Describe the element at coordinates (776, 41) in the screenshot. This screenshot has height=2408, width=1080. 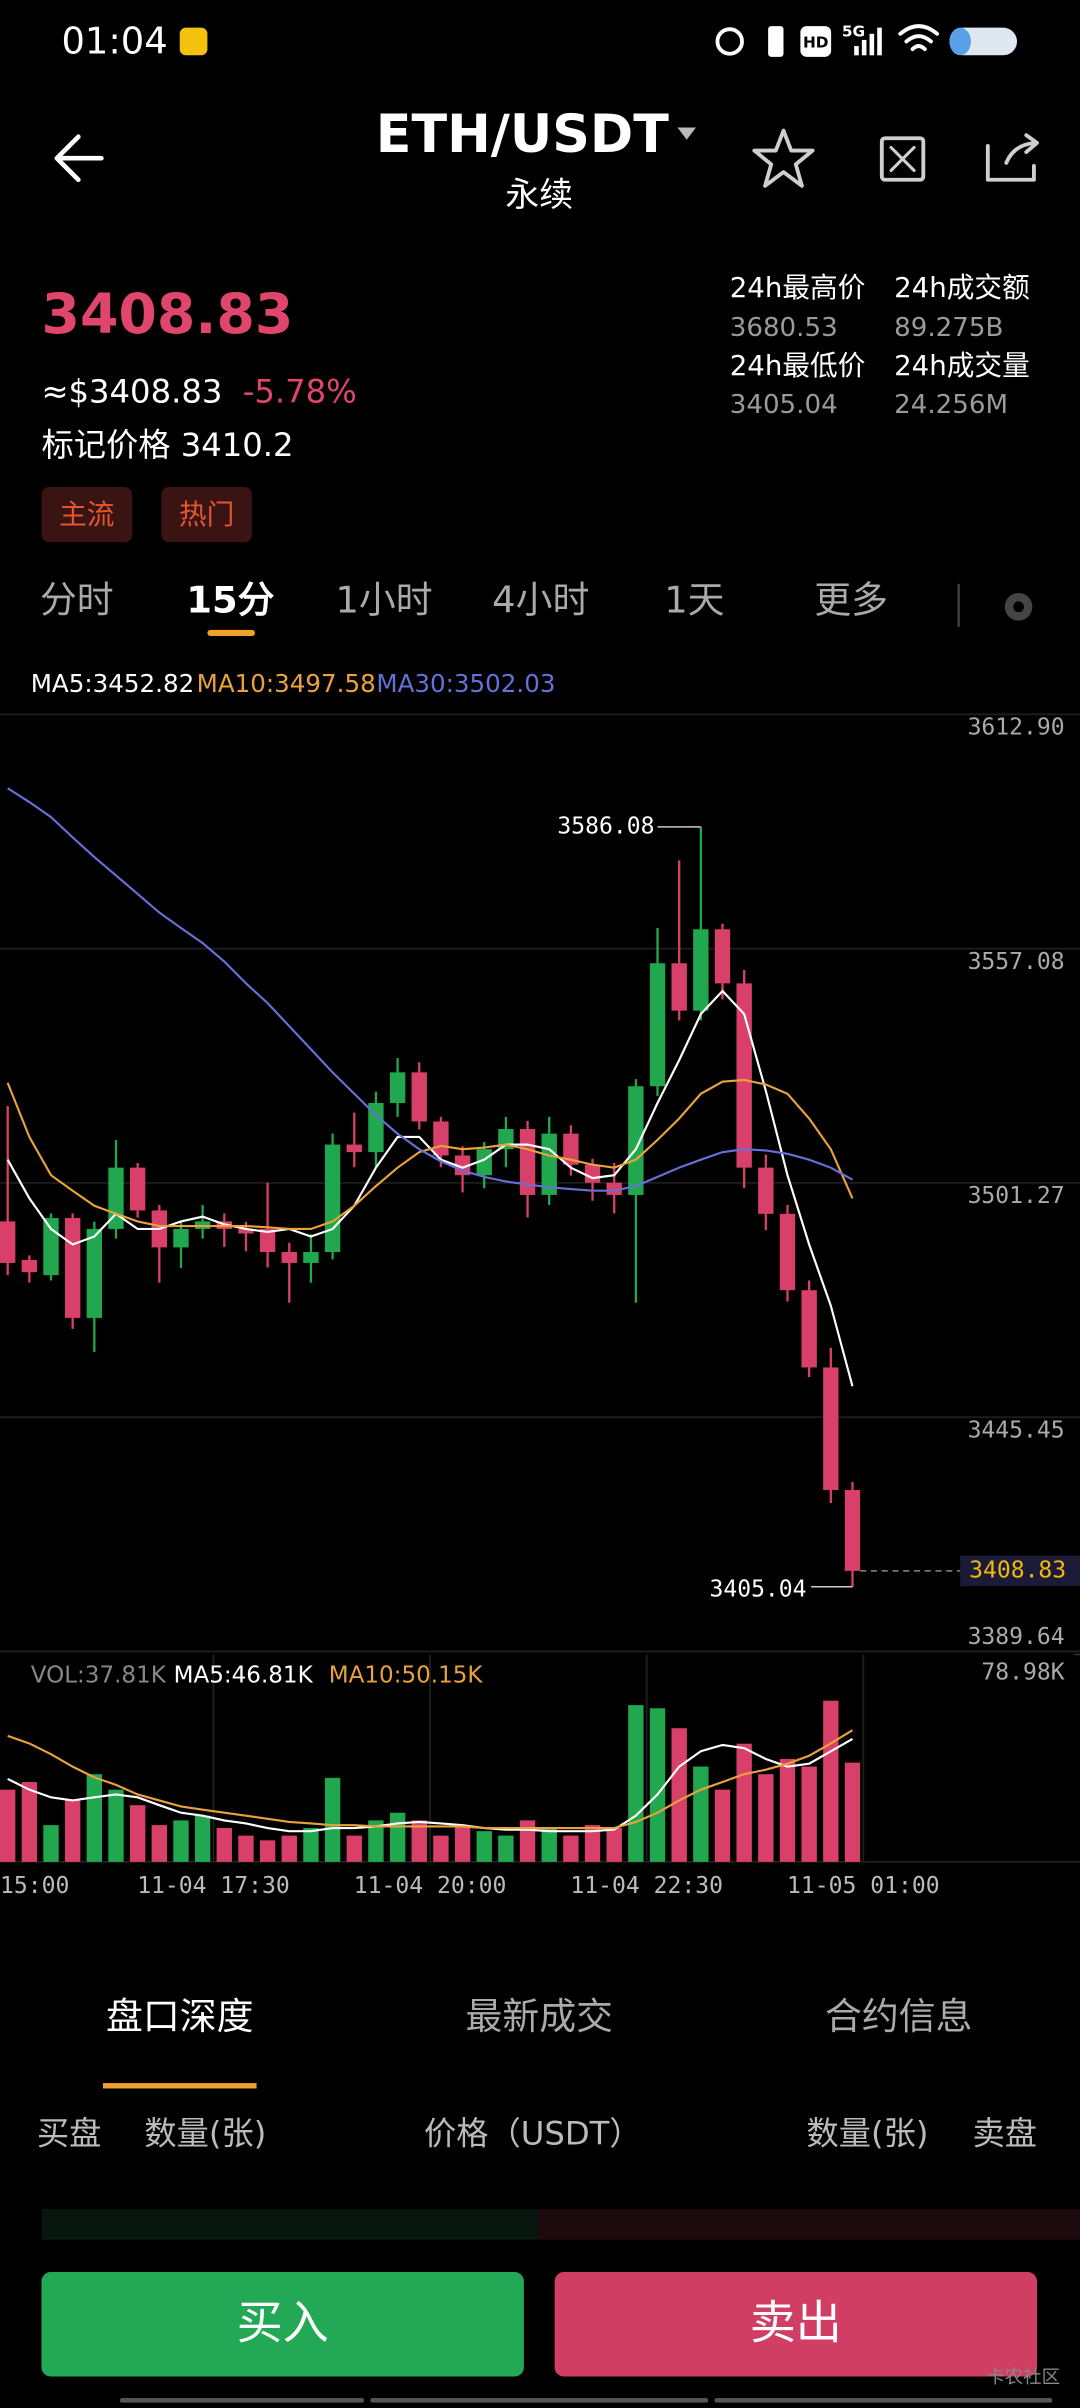
I see `vibrate-icon` at that location.